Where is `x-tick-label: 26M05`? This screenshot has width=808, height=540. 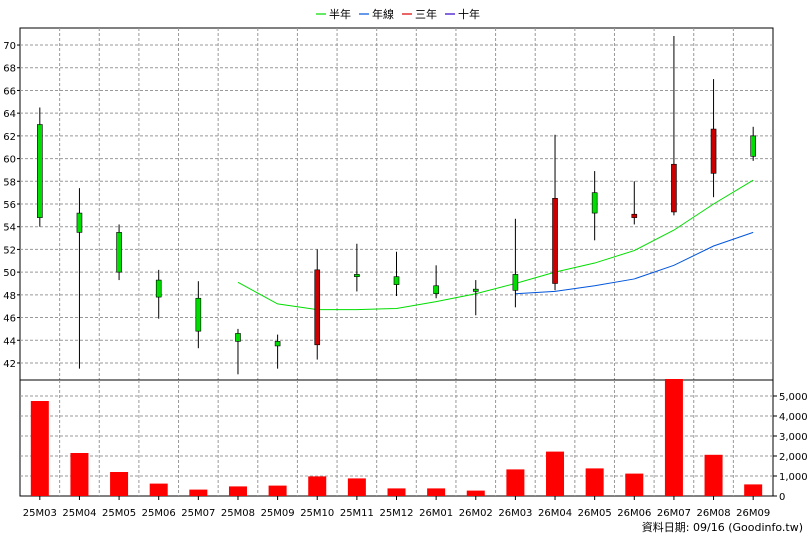
x-tick-label: 26M05 is located at coordinates (595, 513).